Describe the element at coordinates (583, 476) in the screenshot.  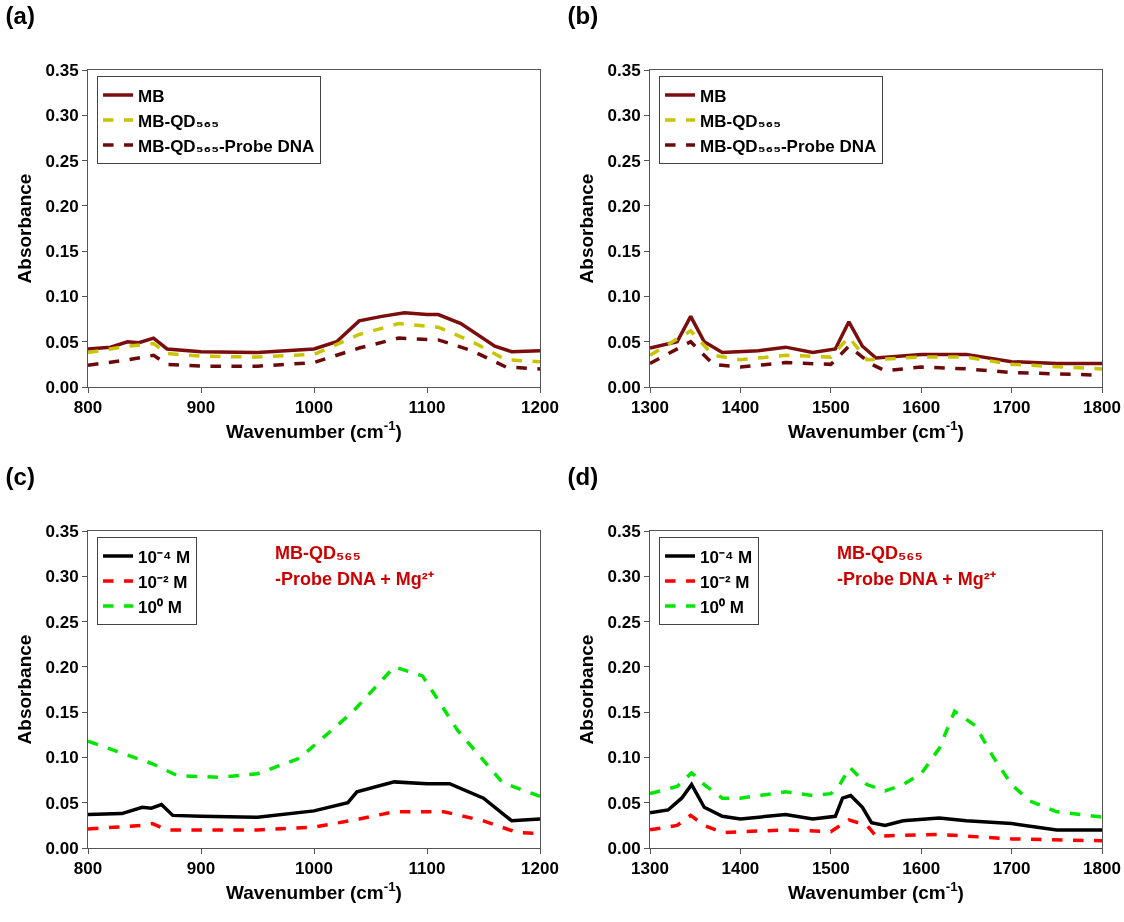
I see `chart-title: (d)` at that location.